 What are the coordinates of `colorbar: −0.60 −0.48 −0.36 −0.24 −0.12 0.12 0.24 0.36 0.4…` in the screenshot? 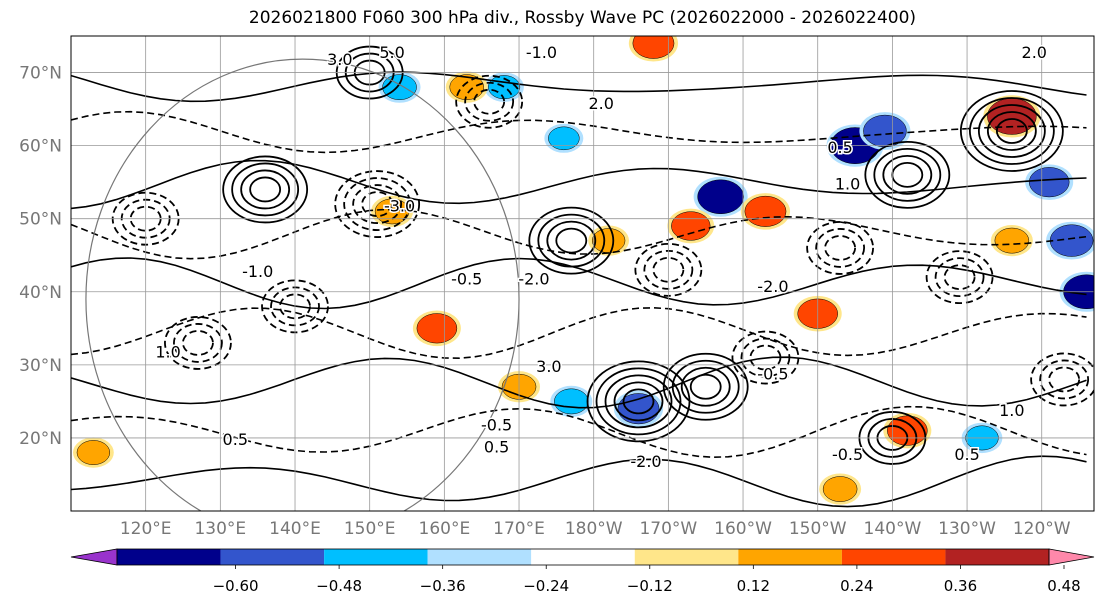 It's located at (582, 571).